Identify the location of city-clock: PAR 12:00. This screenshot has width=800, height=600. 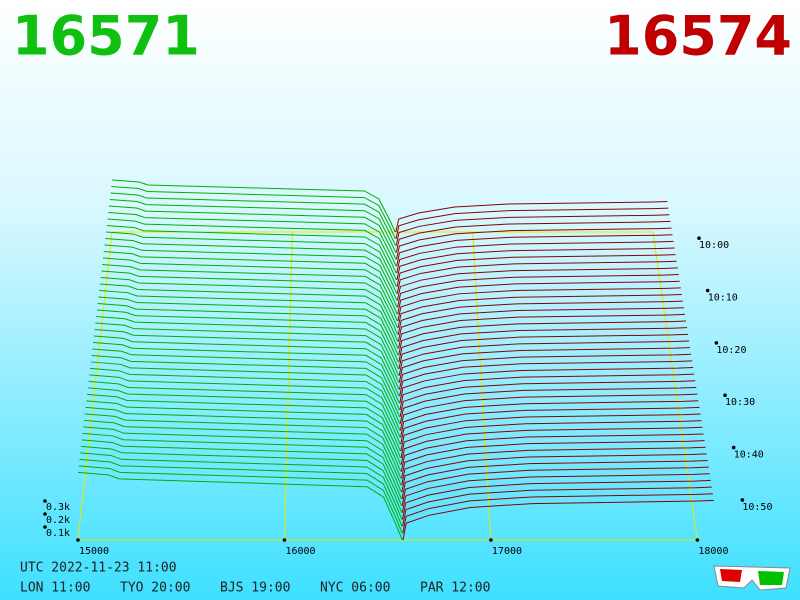
(455, 588).